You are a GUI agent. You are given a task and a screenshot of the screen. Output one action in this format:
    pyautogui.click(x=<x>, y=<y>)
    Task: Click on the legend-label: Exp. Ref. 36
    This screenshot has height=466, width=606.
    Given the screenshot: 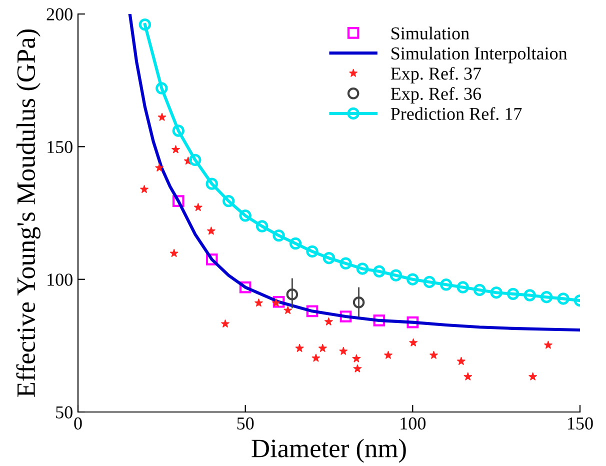 What is the action you would take?
    pyautogui.click(x=436, y=95)
    